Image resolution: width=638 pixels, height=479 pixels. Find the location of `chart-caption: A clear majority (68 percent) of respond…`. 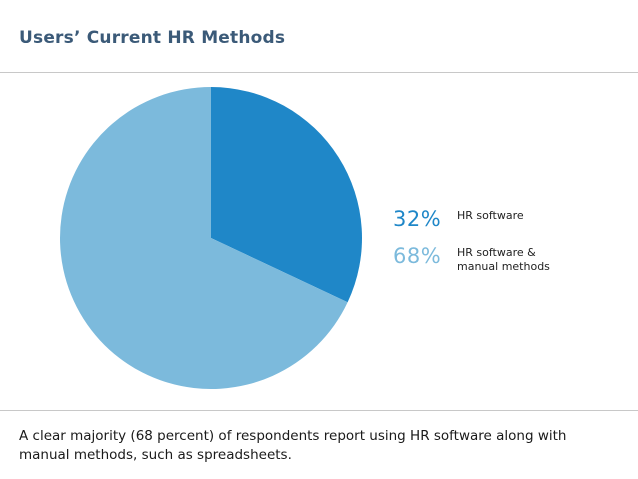

chart-caption: A clear majority (68 percent) of respond… is located at coordinates (293, 445).